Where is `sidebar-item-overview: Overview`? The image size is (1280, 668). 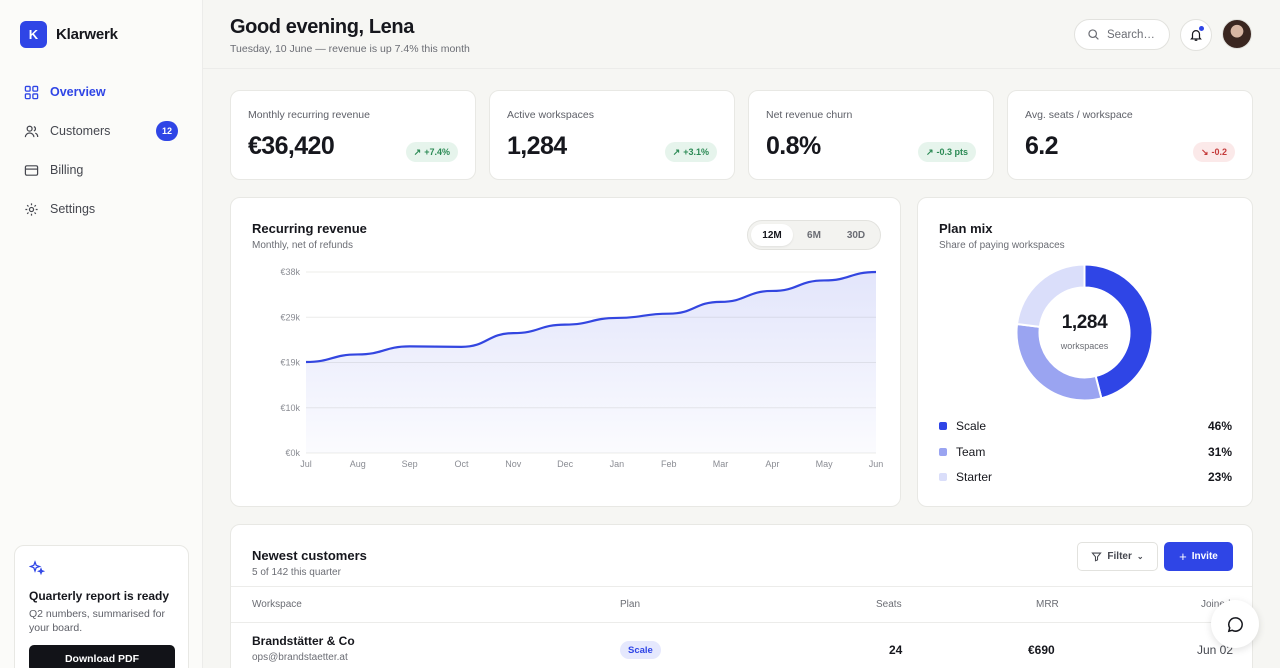 sidebar-item-overview: Overview is located at coordinates (102, 92).